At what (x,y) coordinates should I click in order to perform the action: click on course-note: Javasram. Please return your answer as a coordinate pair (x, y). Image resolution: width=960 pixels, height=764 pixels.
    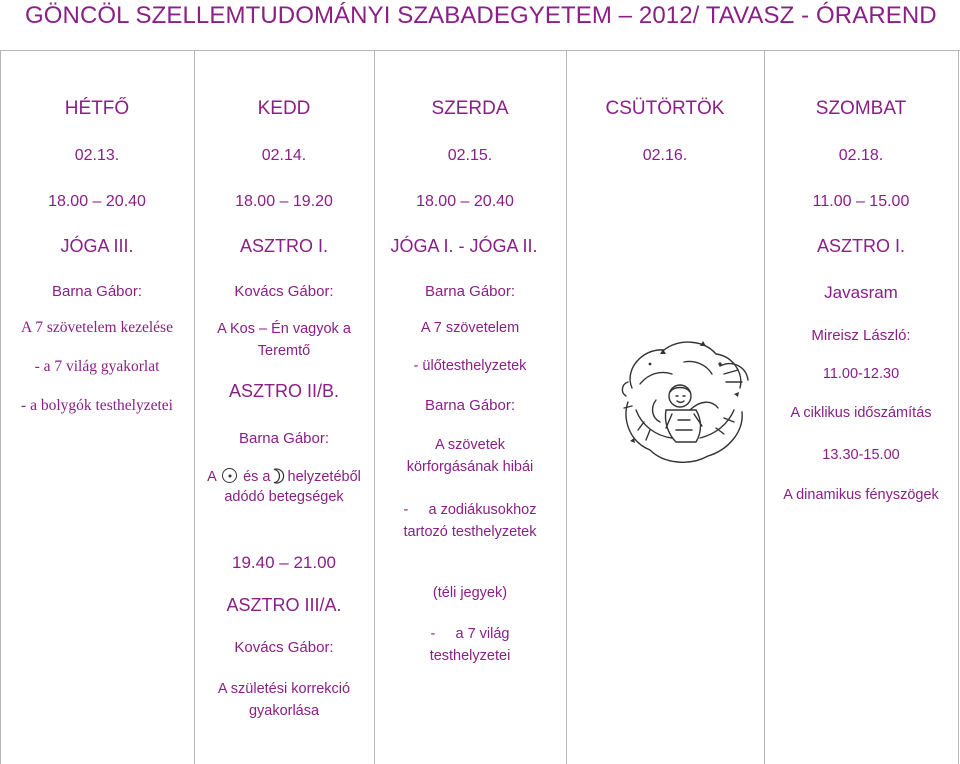
    Looking at the image, I should click on (861, 292).